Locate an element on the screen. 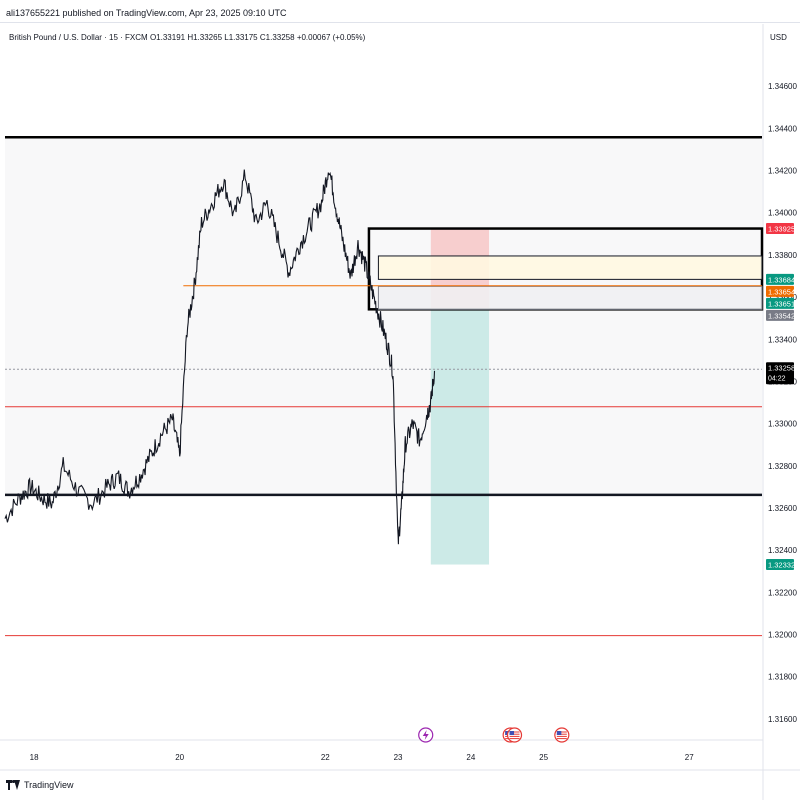 The height and width of the screenshot is (800, 800). price-label-text: 1.33684 is located at coordinates (781, 279).